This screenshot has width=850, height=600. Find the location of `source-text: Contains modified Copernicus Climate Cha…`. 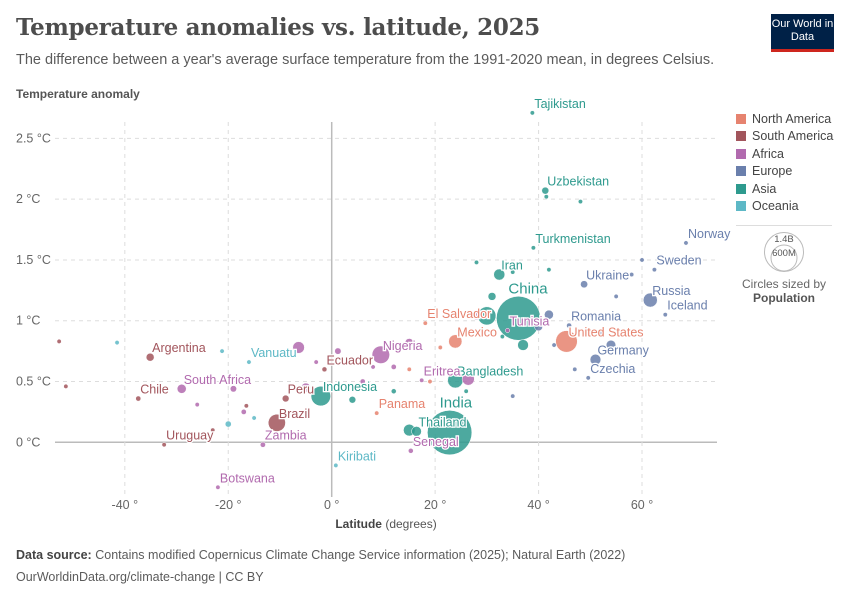

source-text: Contains modified Copernicus Climate Cha… is located at coordinates (360, 555).